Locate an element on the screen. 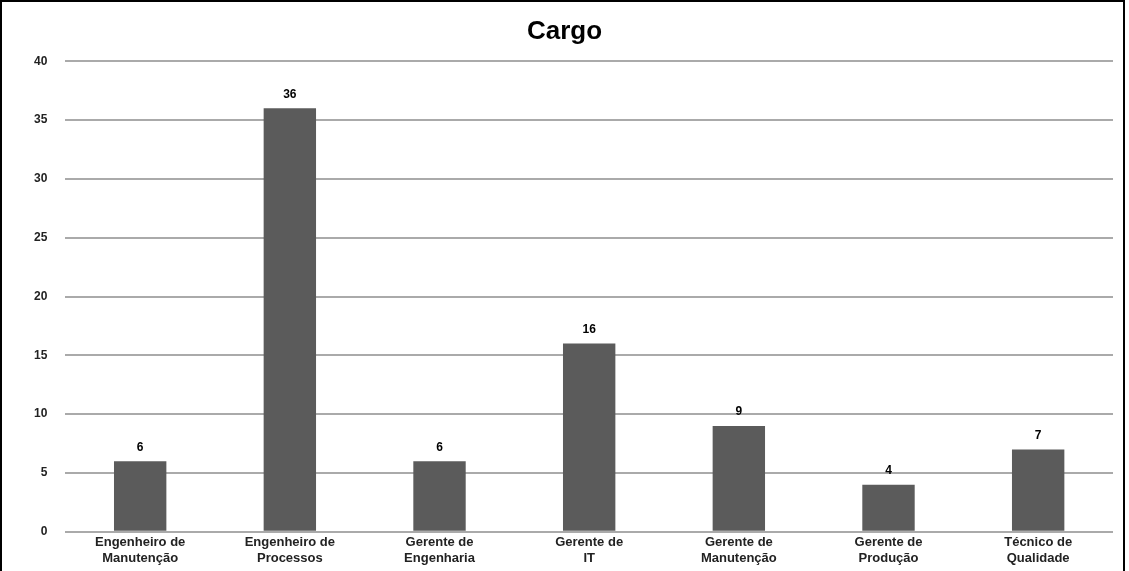 The height and width of the screenshot is (571, 1129). x-tick-label: Engenheiro de Processos is located at coordinates (289, 549).